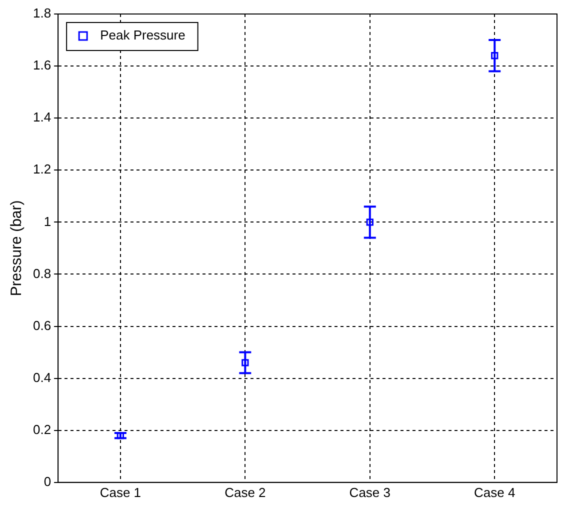 Image resolution: width=563 pixels, height=508 pixels. What do you see at coordinates (42, 13) in the screenshot?
I see `y-tick-label: 1.8` at bounding box center [42, 13].